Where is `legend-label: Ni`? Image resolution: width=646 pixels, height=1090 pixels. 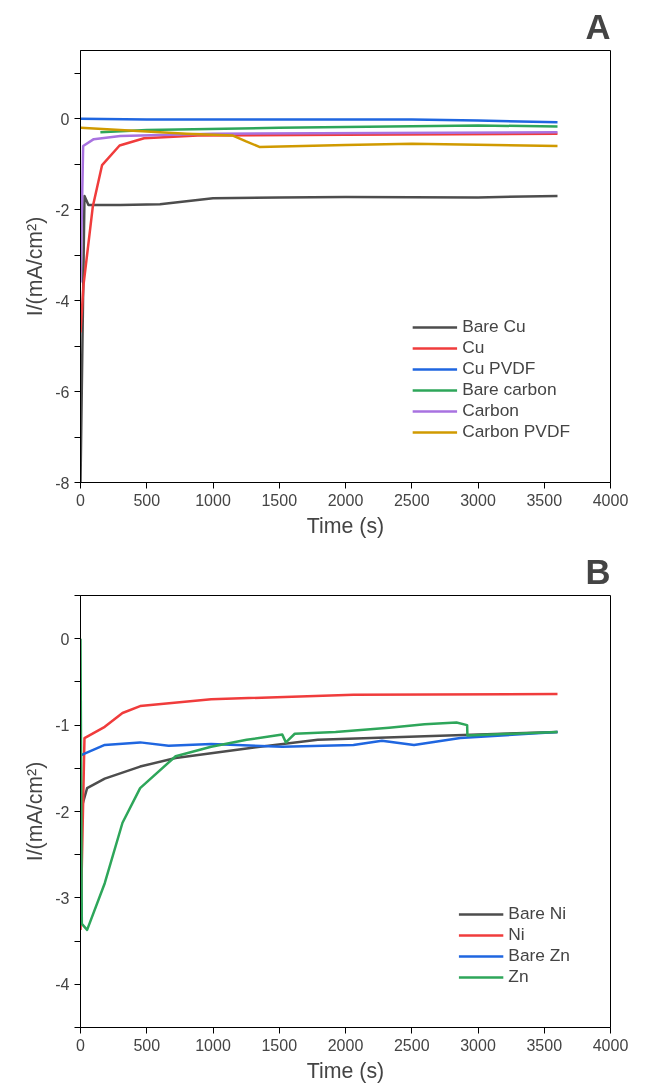 legend-label: Ni is located at coordinates (517, 934).